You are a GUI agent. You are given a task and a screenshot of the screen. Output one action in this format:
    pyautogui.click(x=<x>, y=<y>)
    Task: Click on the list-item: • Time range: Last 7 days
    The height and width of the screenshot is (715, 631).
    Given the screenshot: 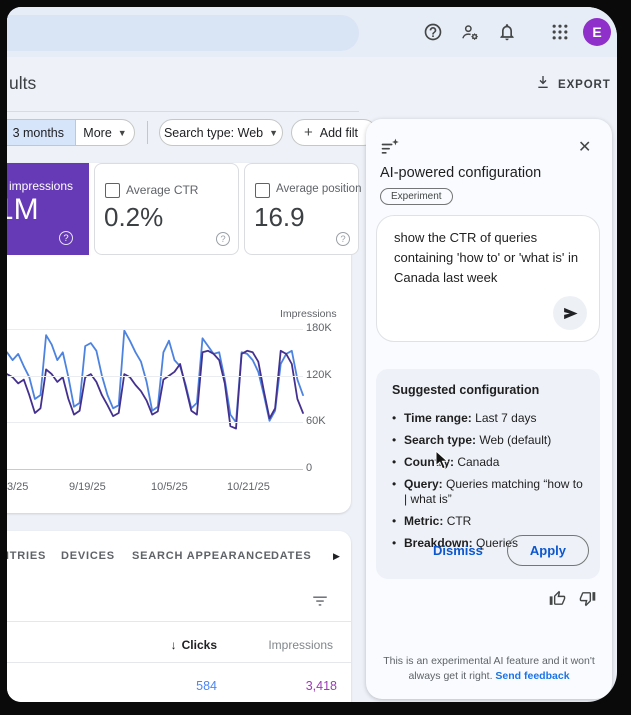 What is the action you would take?
    pyautogui.click(x=464, y=418)
    